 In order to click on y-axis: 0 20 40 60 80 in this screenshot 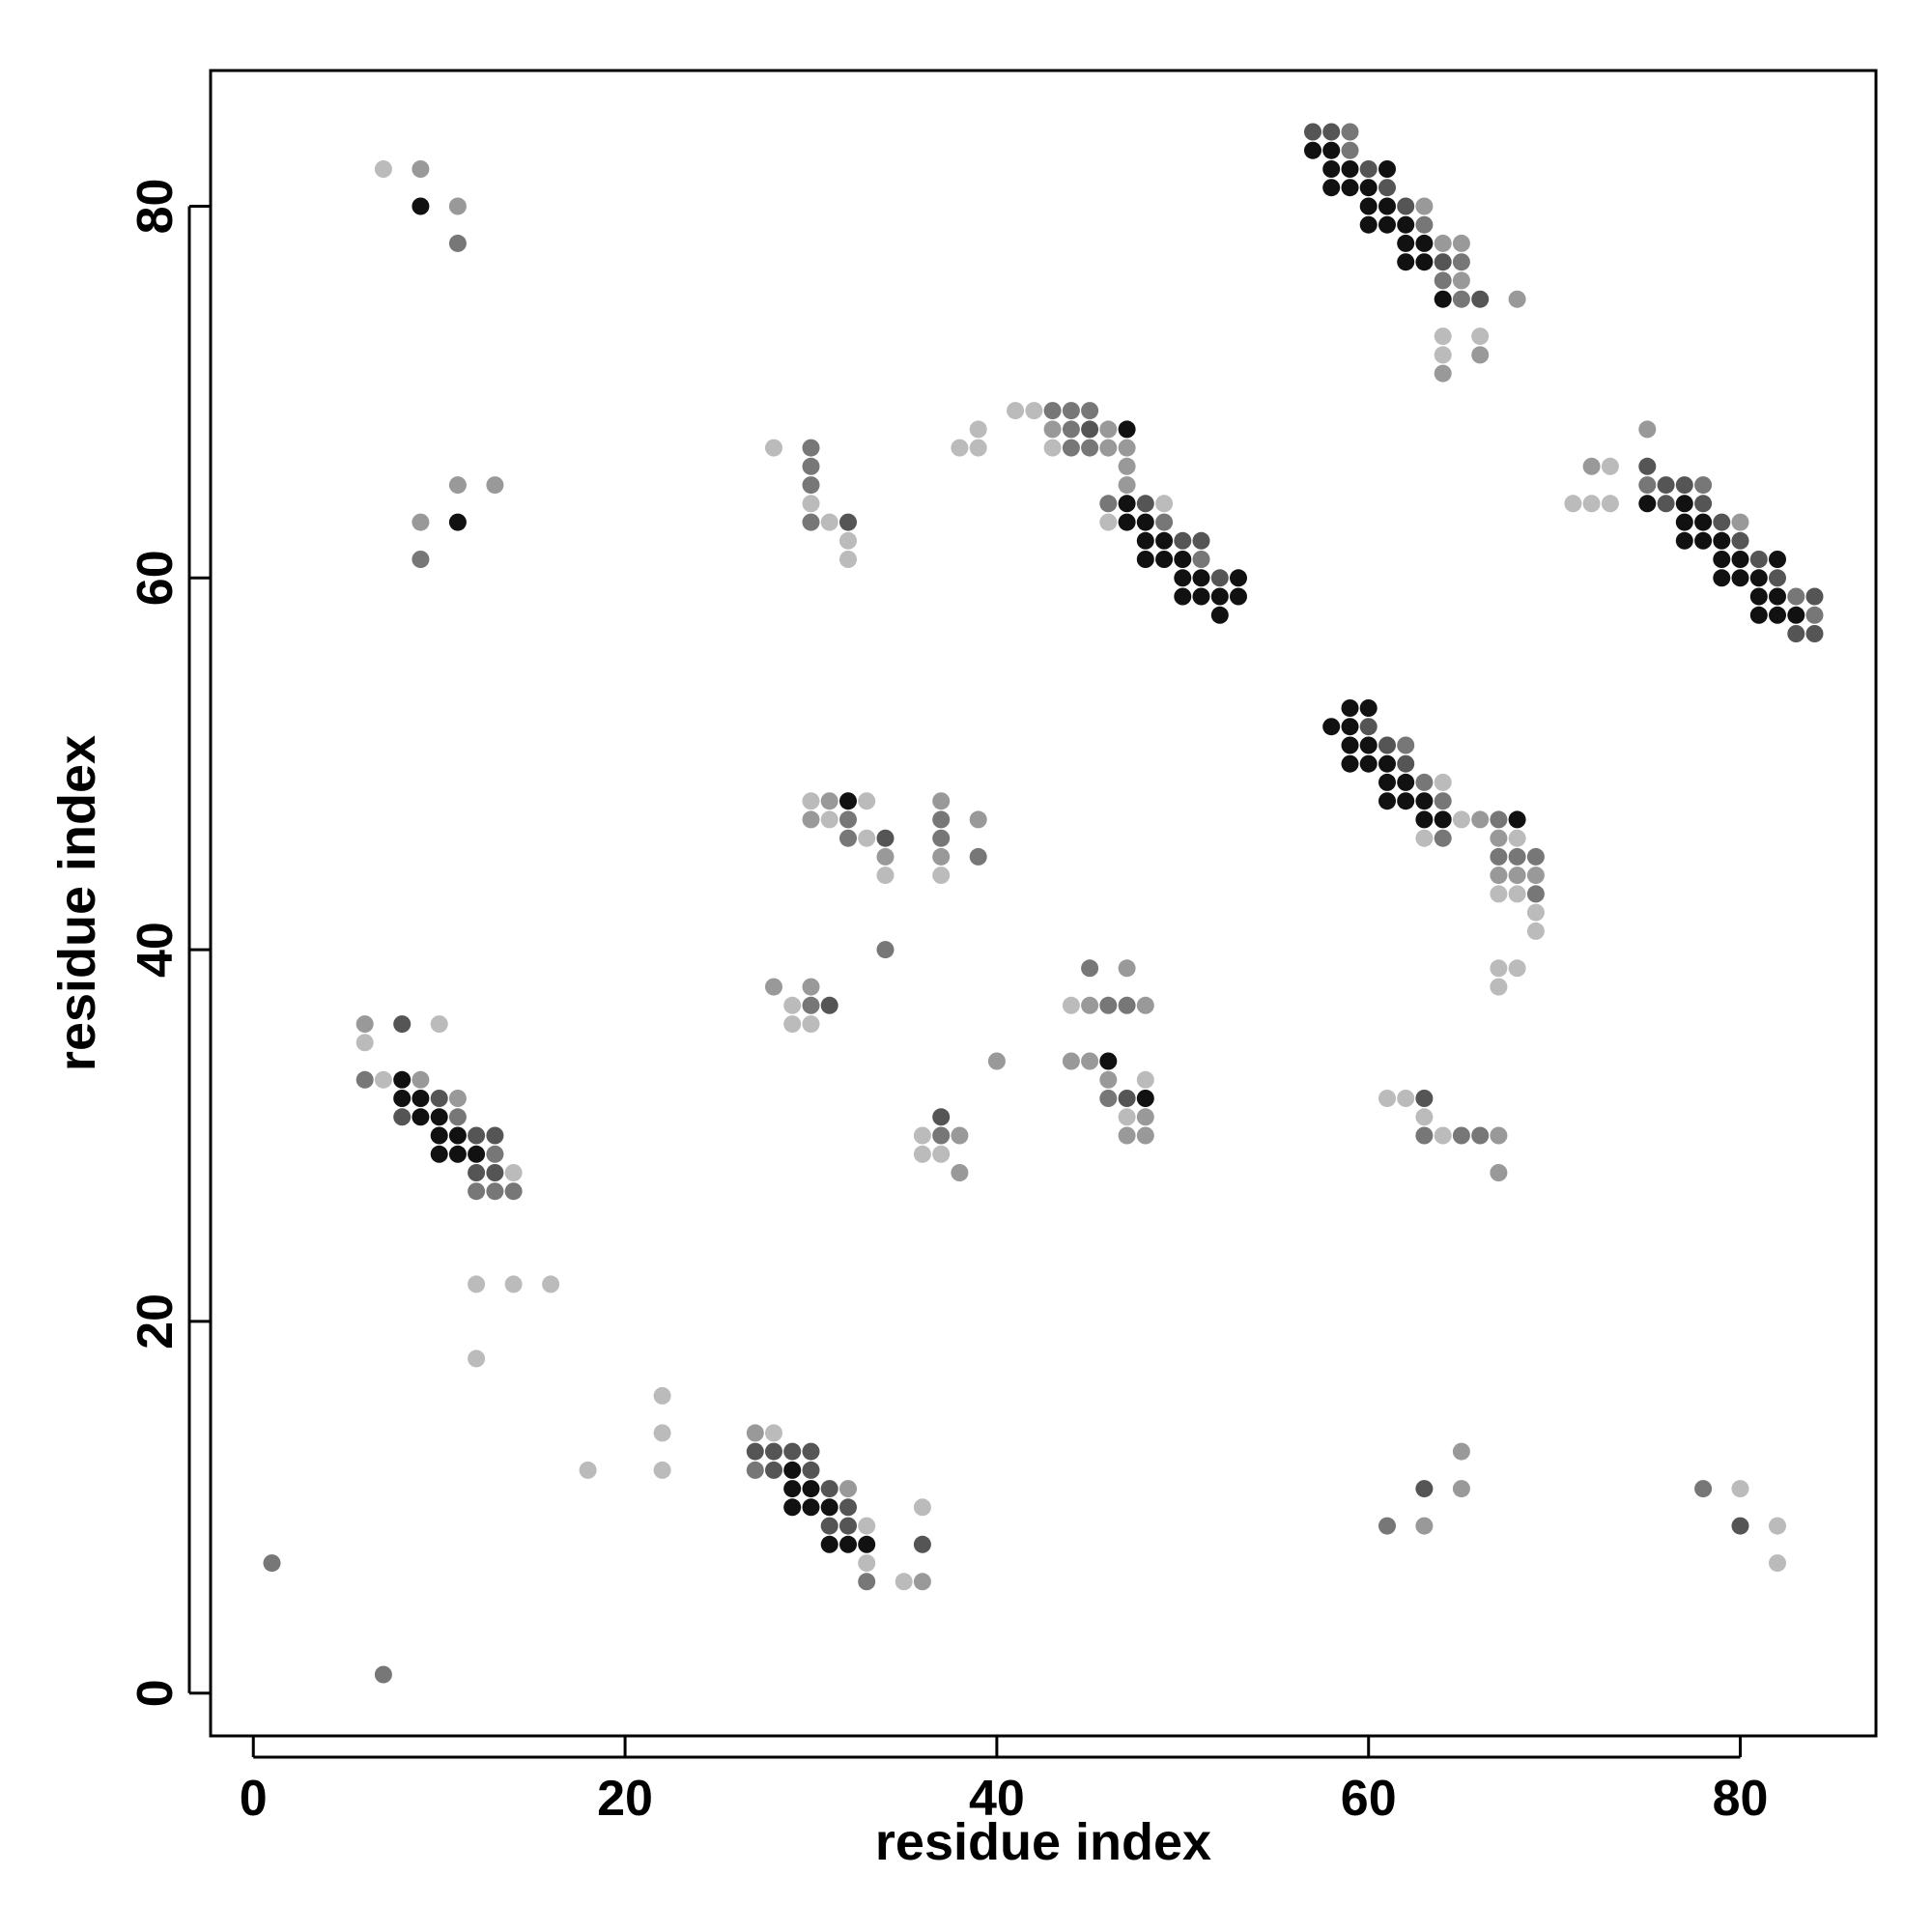, I will do `click(169, 943)`.